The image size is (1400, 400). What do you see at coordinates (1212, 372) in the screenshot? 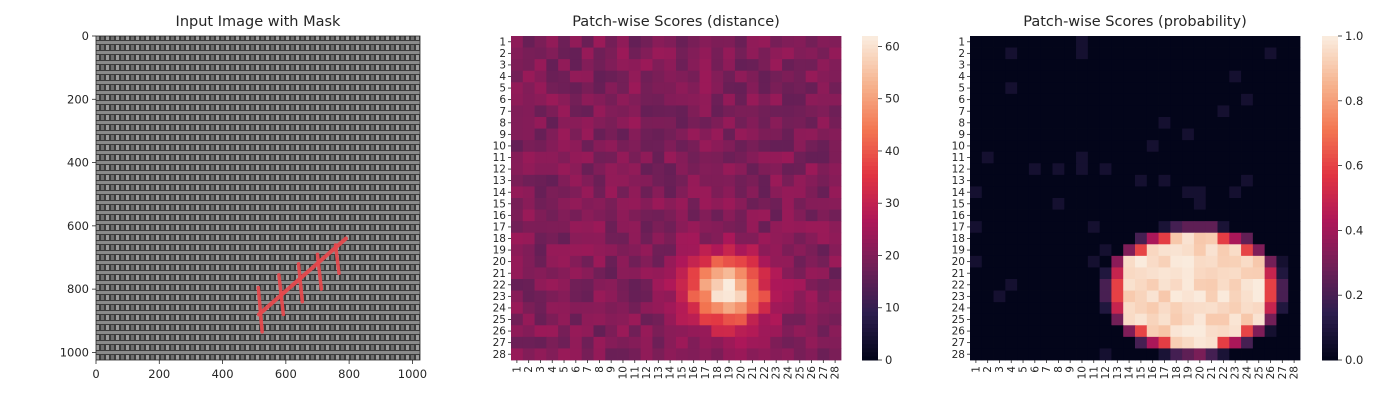
I see `x-tick-label: 21` at bounding box center [1212, 372].